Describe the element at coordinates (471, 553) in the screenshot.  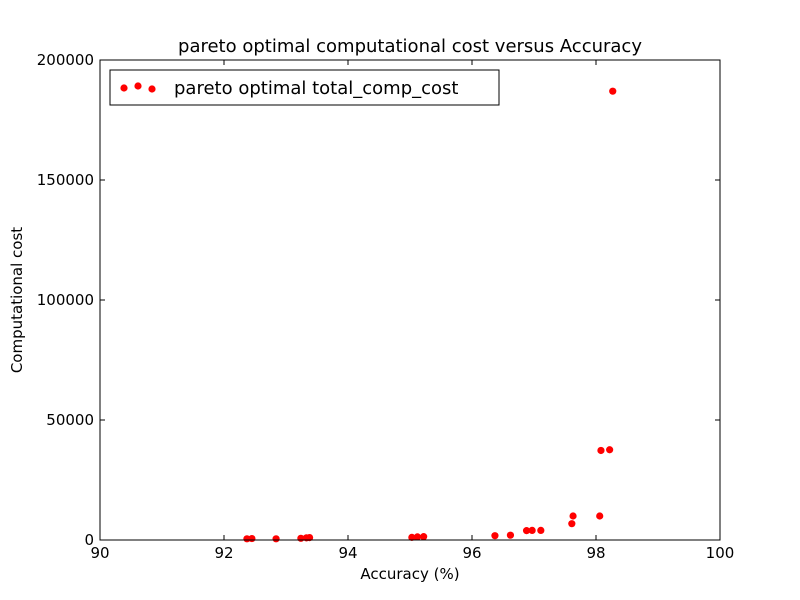
I see `x-tick-label: 96` at that location.